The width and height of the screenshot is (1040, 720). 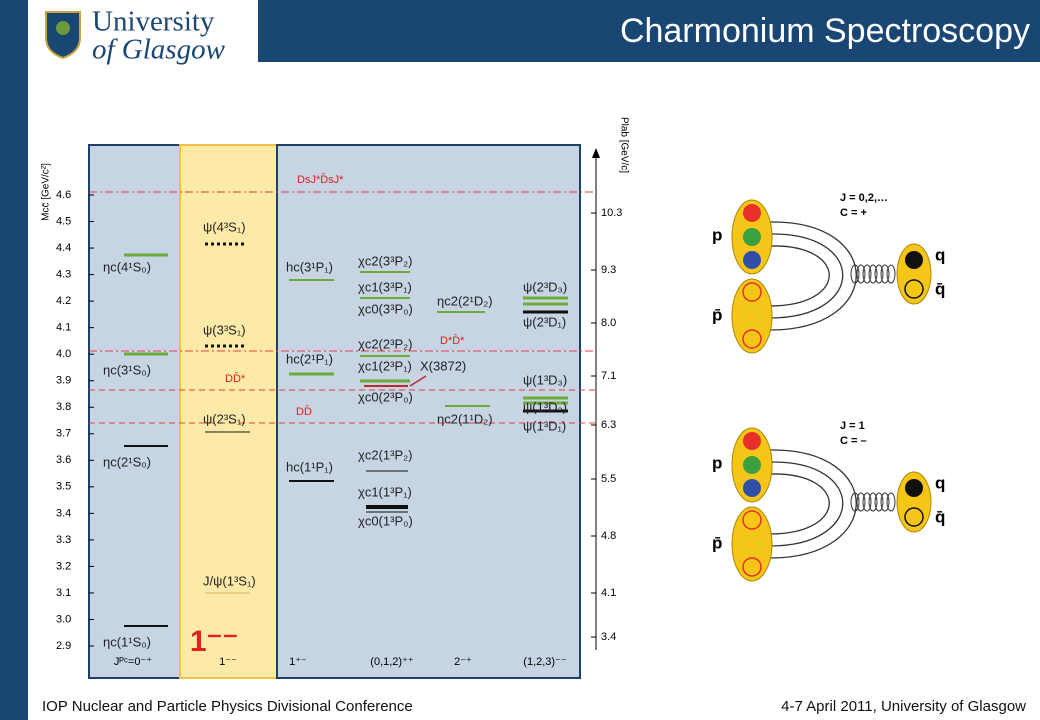 What do you see at coordinates (228, 662) in the screenshot?
I see `column-label: 1⁻⁻` at bounding box center [228, 662].